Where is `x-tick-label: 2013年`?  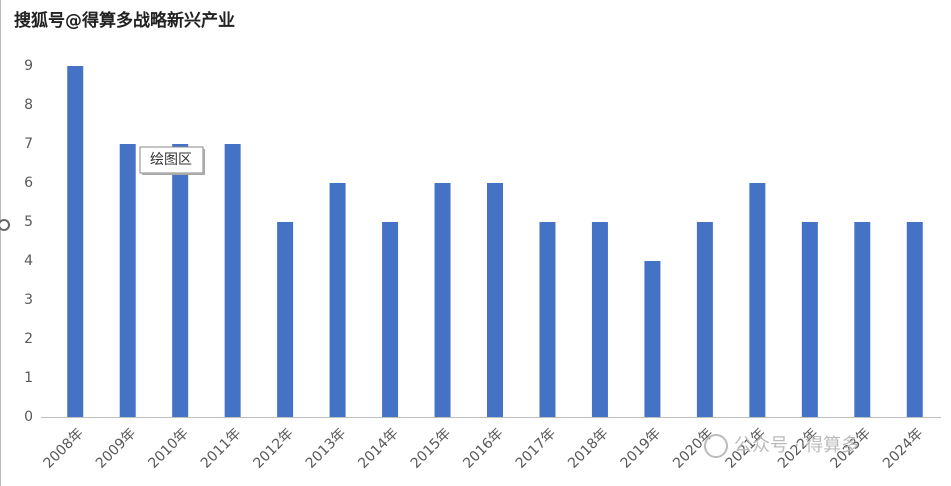 x-tick-label: 2013年 is located at coordinates (326, 448).